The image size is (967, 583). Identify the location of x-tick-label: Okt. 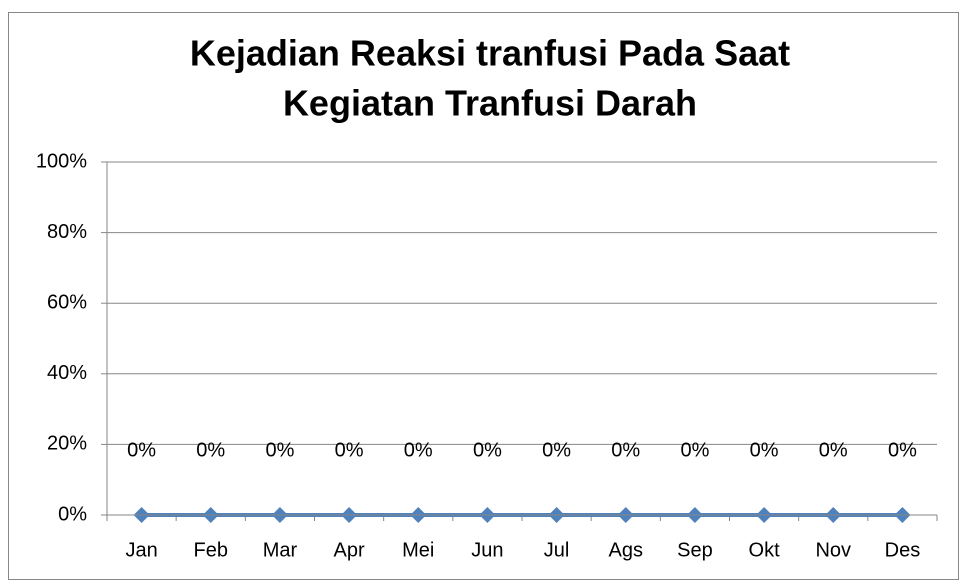
(765, 550).